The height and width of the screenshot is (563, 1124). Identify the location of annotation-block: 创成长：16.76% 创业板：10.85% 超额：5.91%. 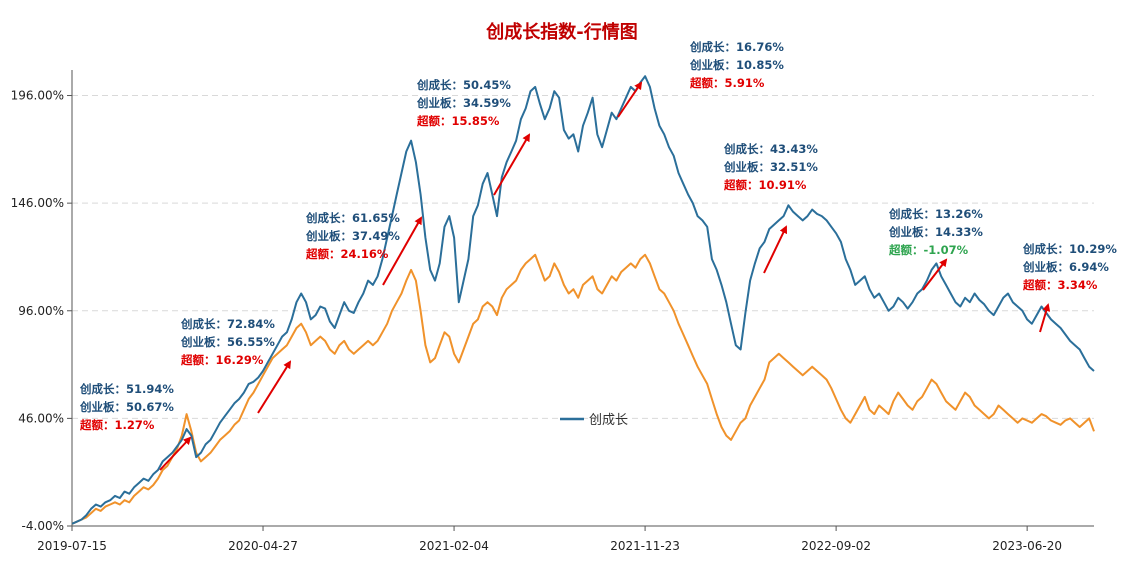
(736, 65).